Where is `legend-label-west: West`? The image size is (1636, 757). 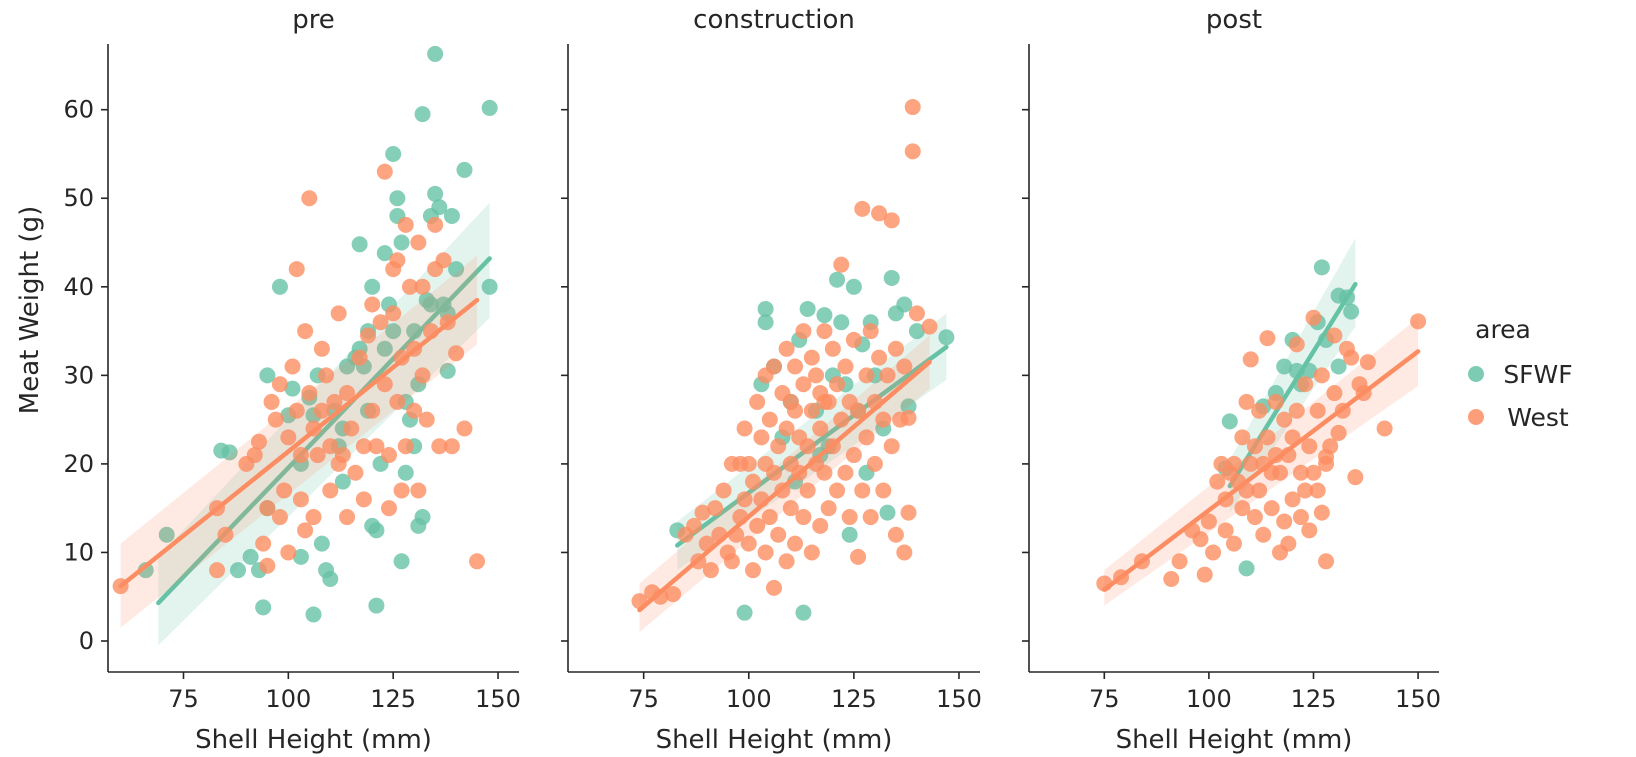
legend-label-west: West is located at coordinates (1538, 417).